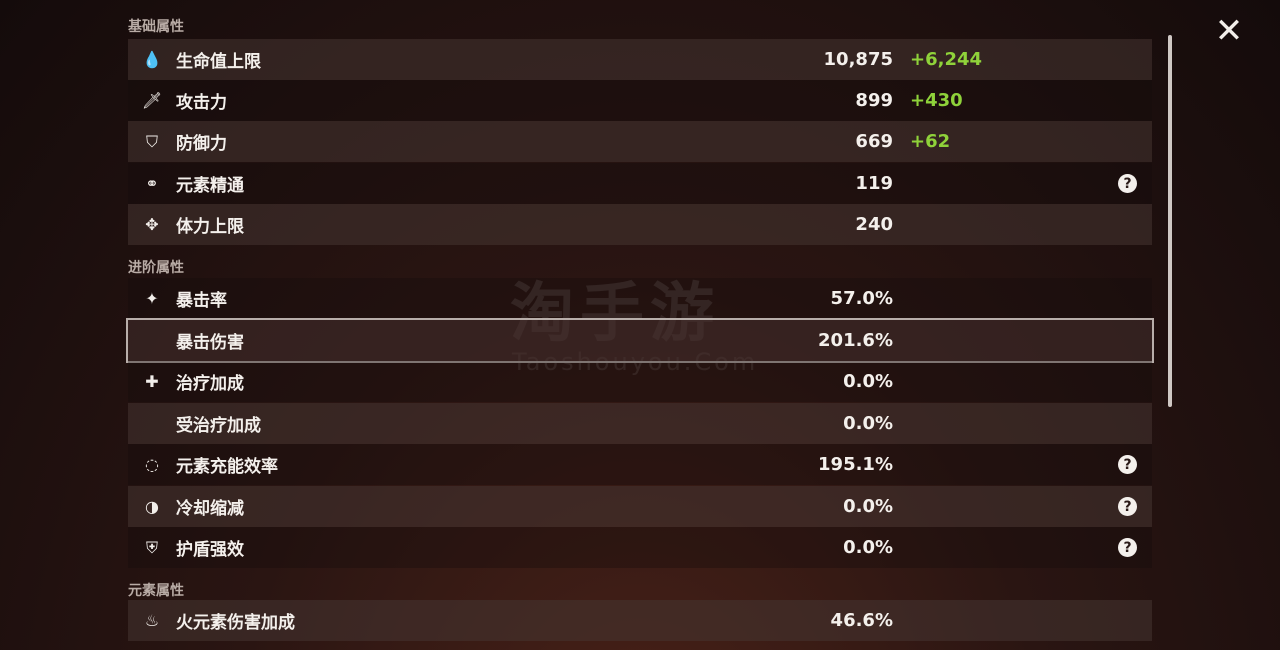 Image resolution: width=1280 pixels, height=650 pixels. I want to click on close-button: ✕, so click(1229, 31).